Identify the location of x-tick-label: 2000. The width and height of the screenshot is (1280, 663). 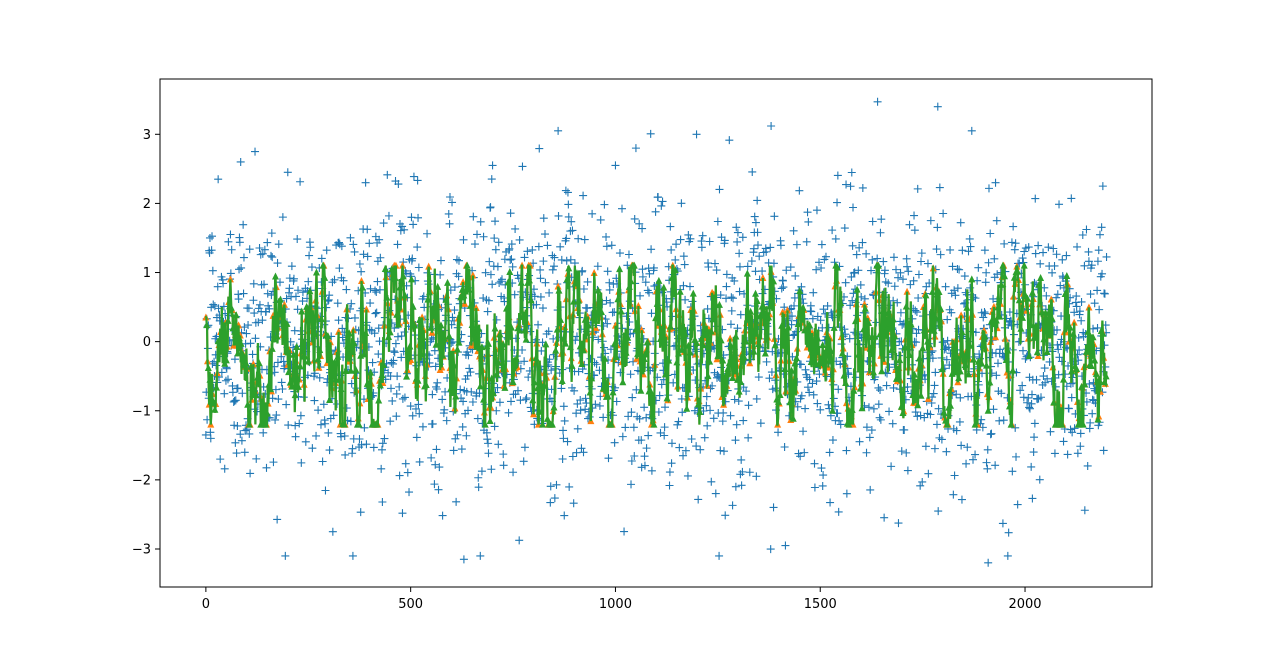
(1024, 604).